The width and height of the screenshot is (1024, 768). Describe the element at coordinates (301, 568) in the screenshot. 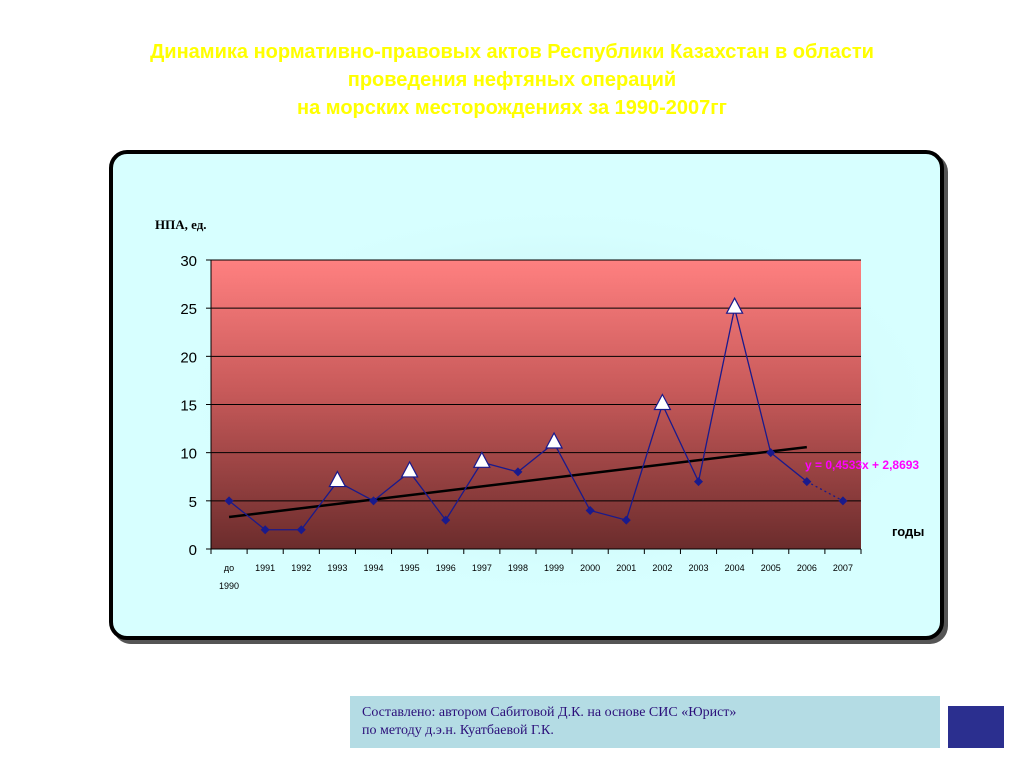

I see `x-tick-label: 1992` at that location.